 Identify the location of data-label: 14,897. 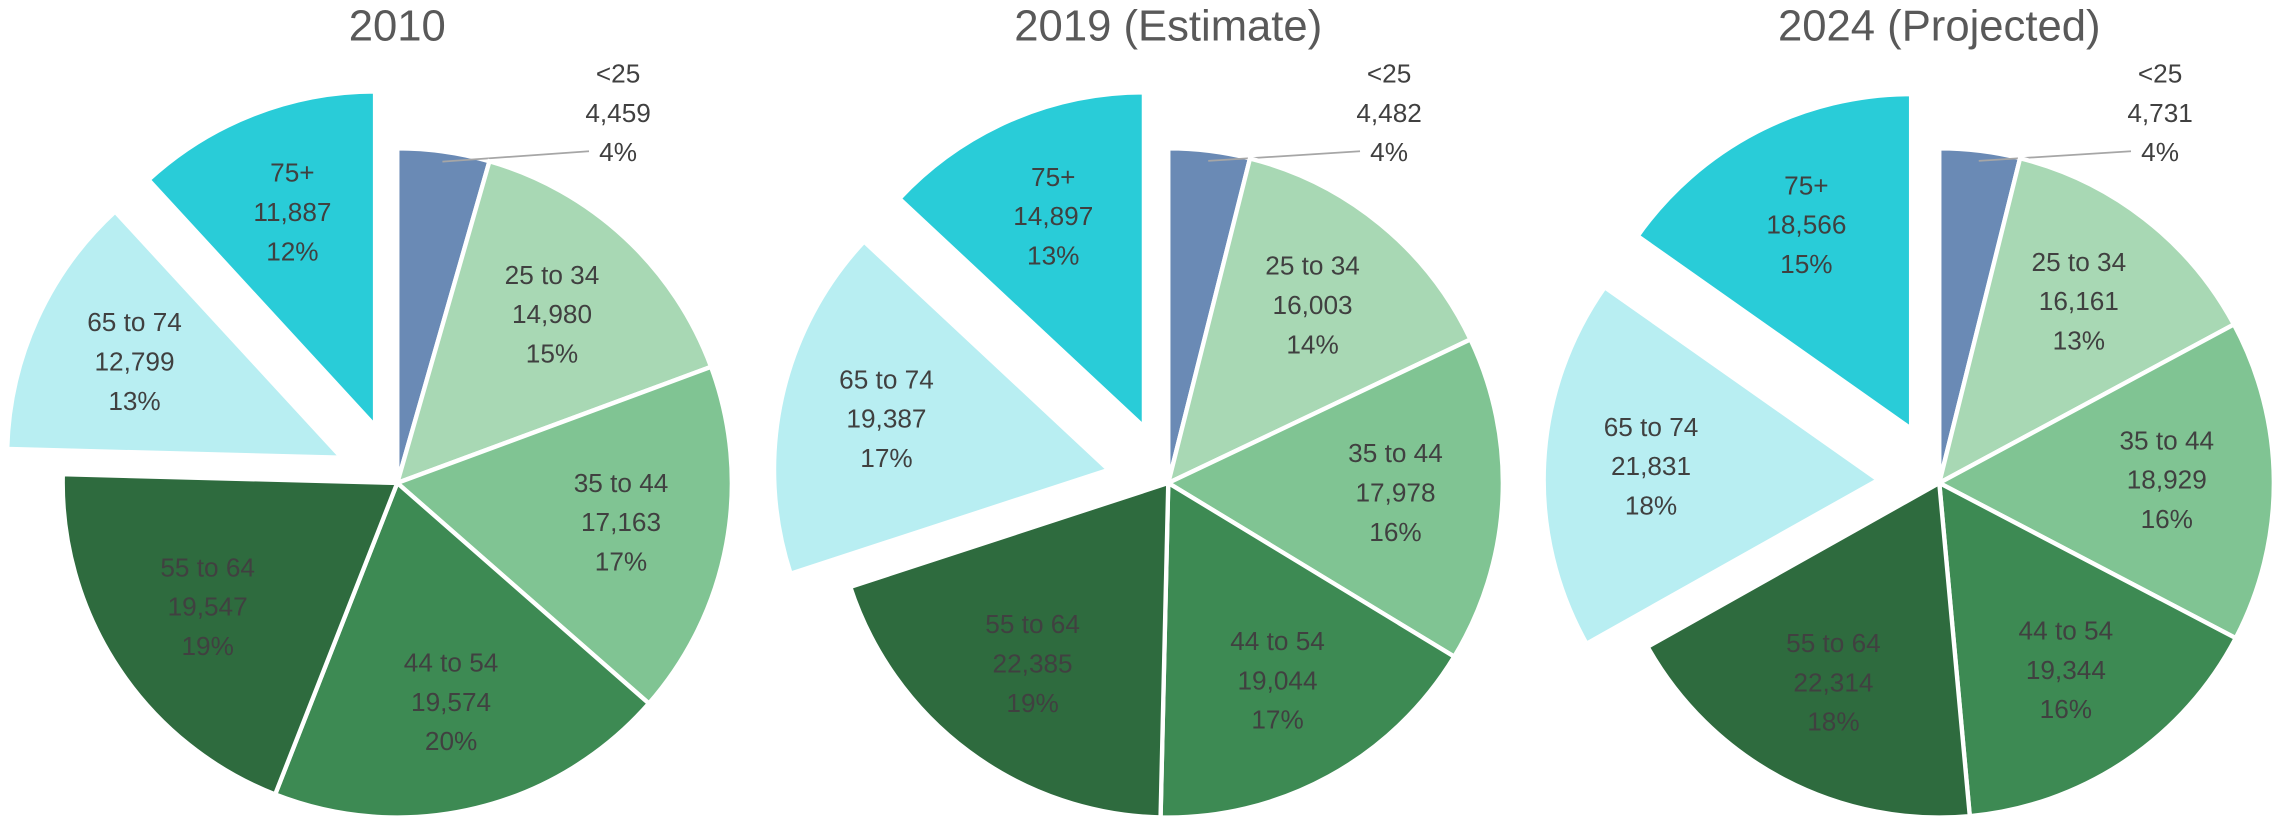
(1053, 216).